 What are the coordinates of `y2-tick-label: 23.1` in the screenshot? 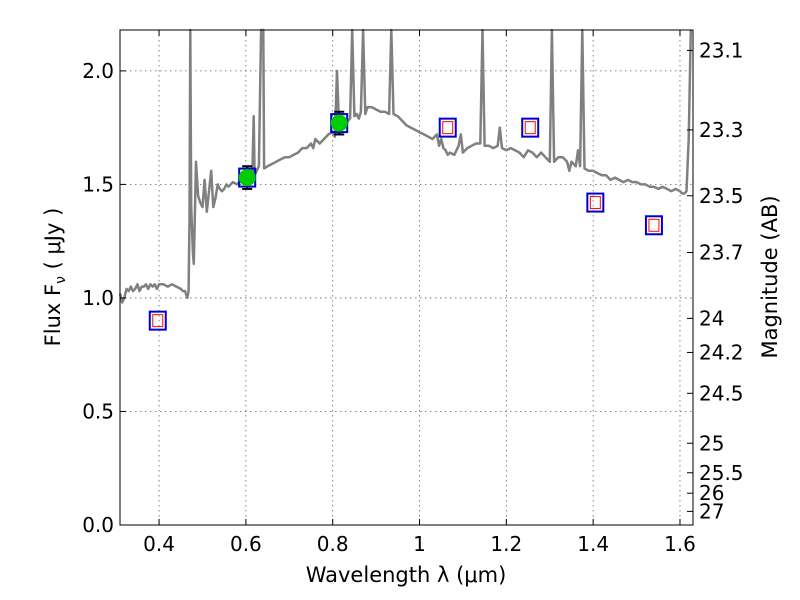 It's located at (721, 50).